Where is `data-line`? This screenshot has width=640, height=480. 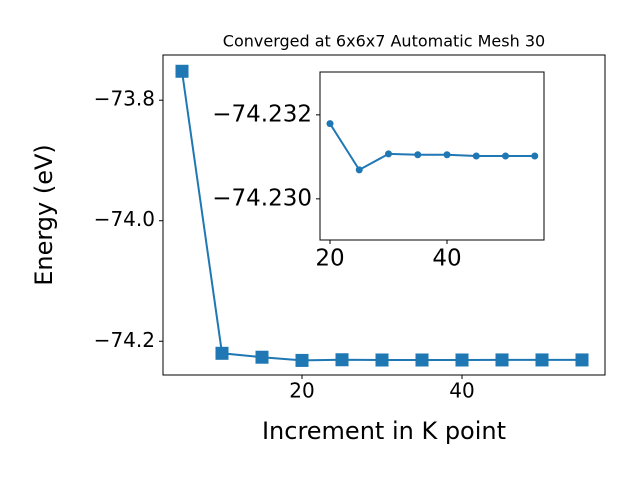 data-line is located at coordinates (432, 147).